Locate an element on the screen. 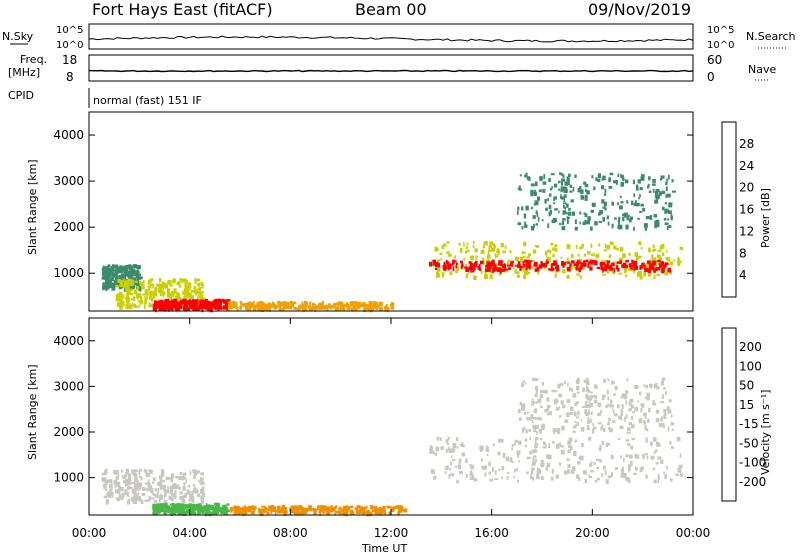 Image resolution: width=800 pixels, height=554 pixels. x-tick-label: 16:00 is located at coordinates (491, 533).